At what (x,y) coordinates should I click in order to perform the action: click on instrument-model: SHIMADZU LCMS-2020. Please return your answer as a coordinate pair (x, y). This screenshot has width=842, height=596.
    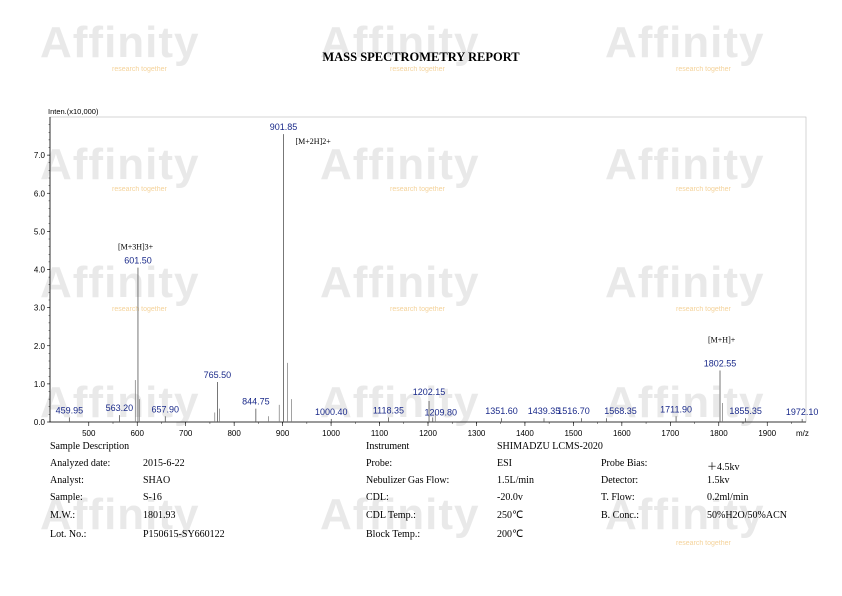
    Looking at the image, I should click on (550, 446).